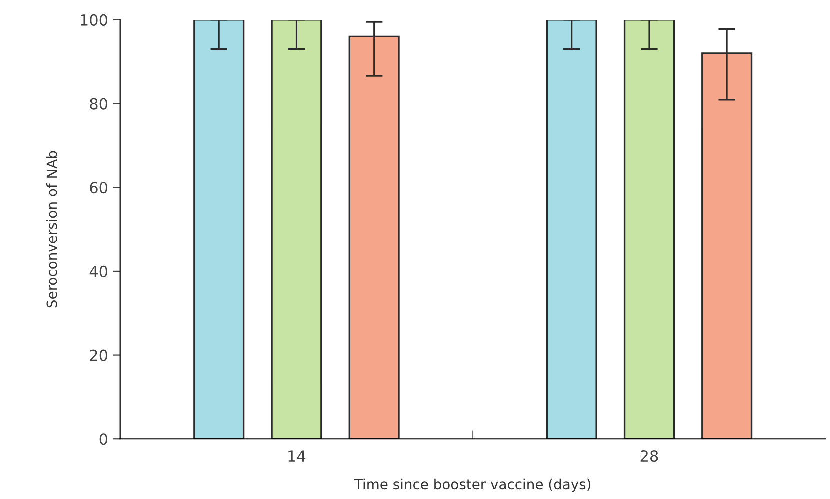  I want to click on y-tick-label: 20, so click(99, 356).